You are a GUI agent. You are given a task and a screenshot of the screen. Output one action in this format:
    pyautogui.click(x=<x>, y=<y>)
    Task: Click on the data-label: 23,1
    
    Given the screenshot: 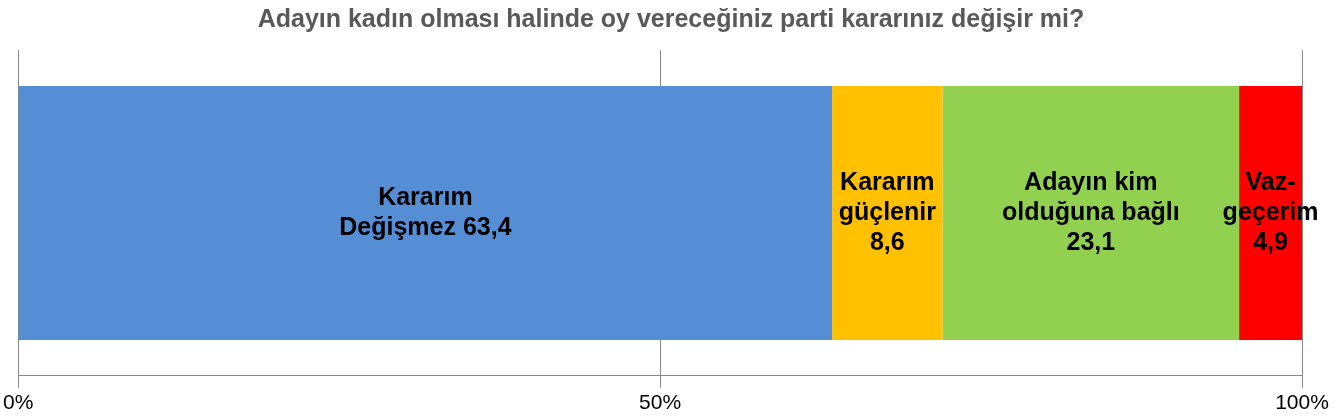 What is the action you would take?
    pyautogui.click(x=1091, y=240)
    